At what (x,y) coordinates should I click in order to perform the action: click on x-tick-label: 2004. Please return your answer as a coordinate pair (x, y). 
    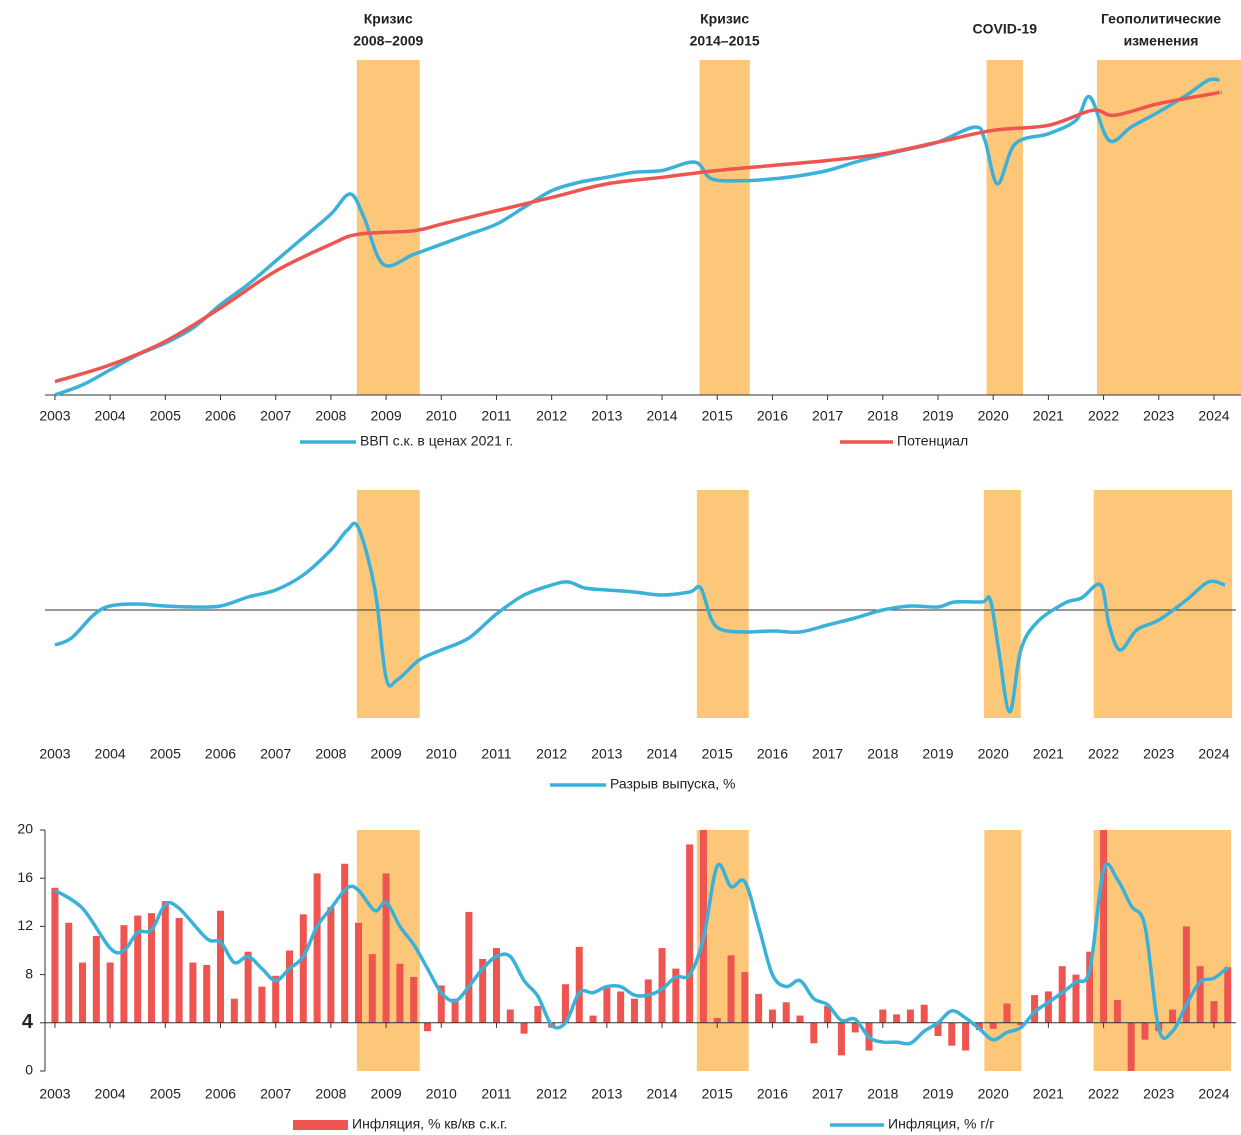
    Looking at the image, I should click on (110, 1094).